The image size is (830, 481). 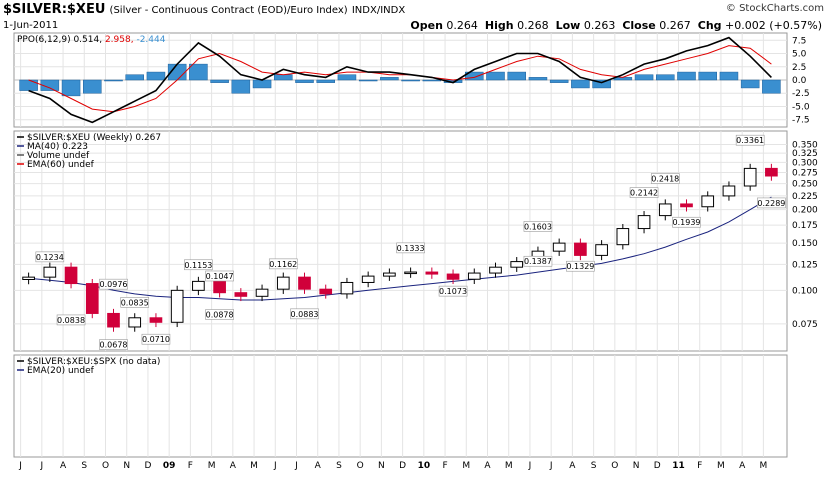 What do you see at coordinates (135, 302) in the screenshot?
I see `annotation-label: 0.0835` at bounding box center [135, 302].